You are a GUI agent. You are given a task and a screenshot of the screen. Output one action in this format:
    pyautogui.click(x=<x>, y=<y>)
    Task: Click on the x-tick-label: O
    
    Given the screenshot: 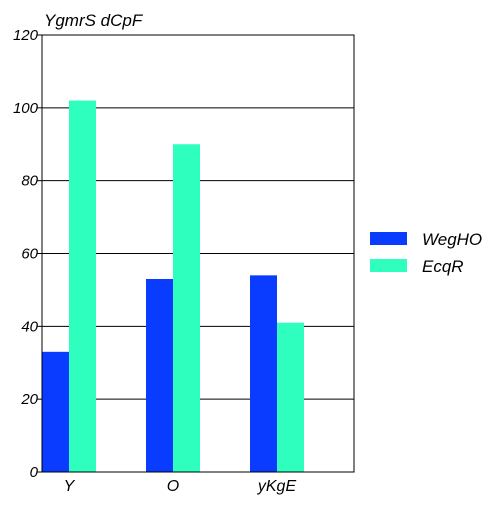 What is the action you would take?
    pyautogui.click(x=173, y=486)
    